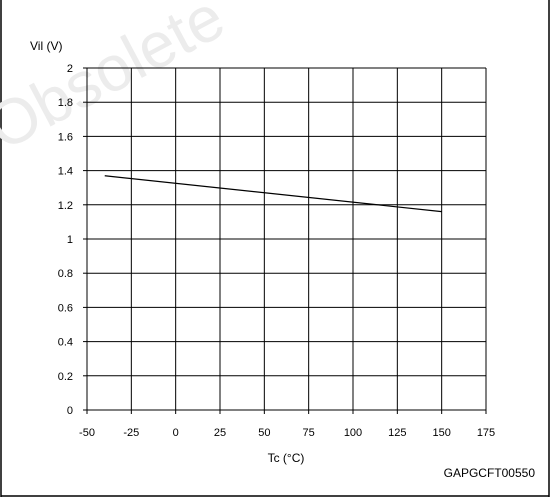 The image size is (550, 497). Describe the element at coordinates (353, 433) in the screenshot. I see `x-tick-label: 100` at that location.